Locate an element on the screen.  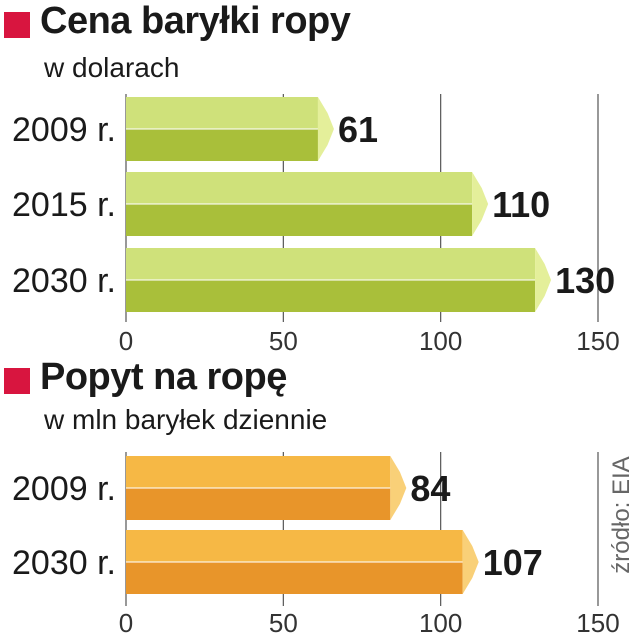
chart2-tick-label: 100 is located at coordinates (440, 623).